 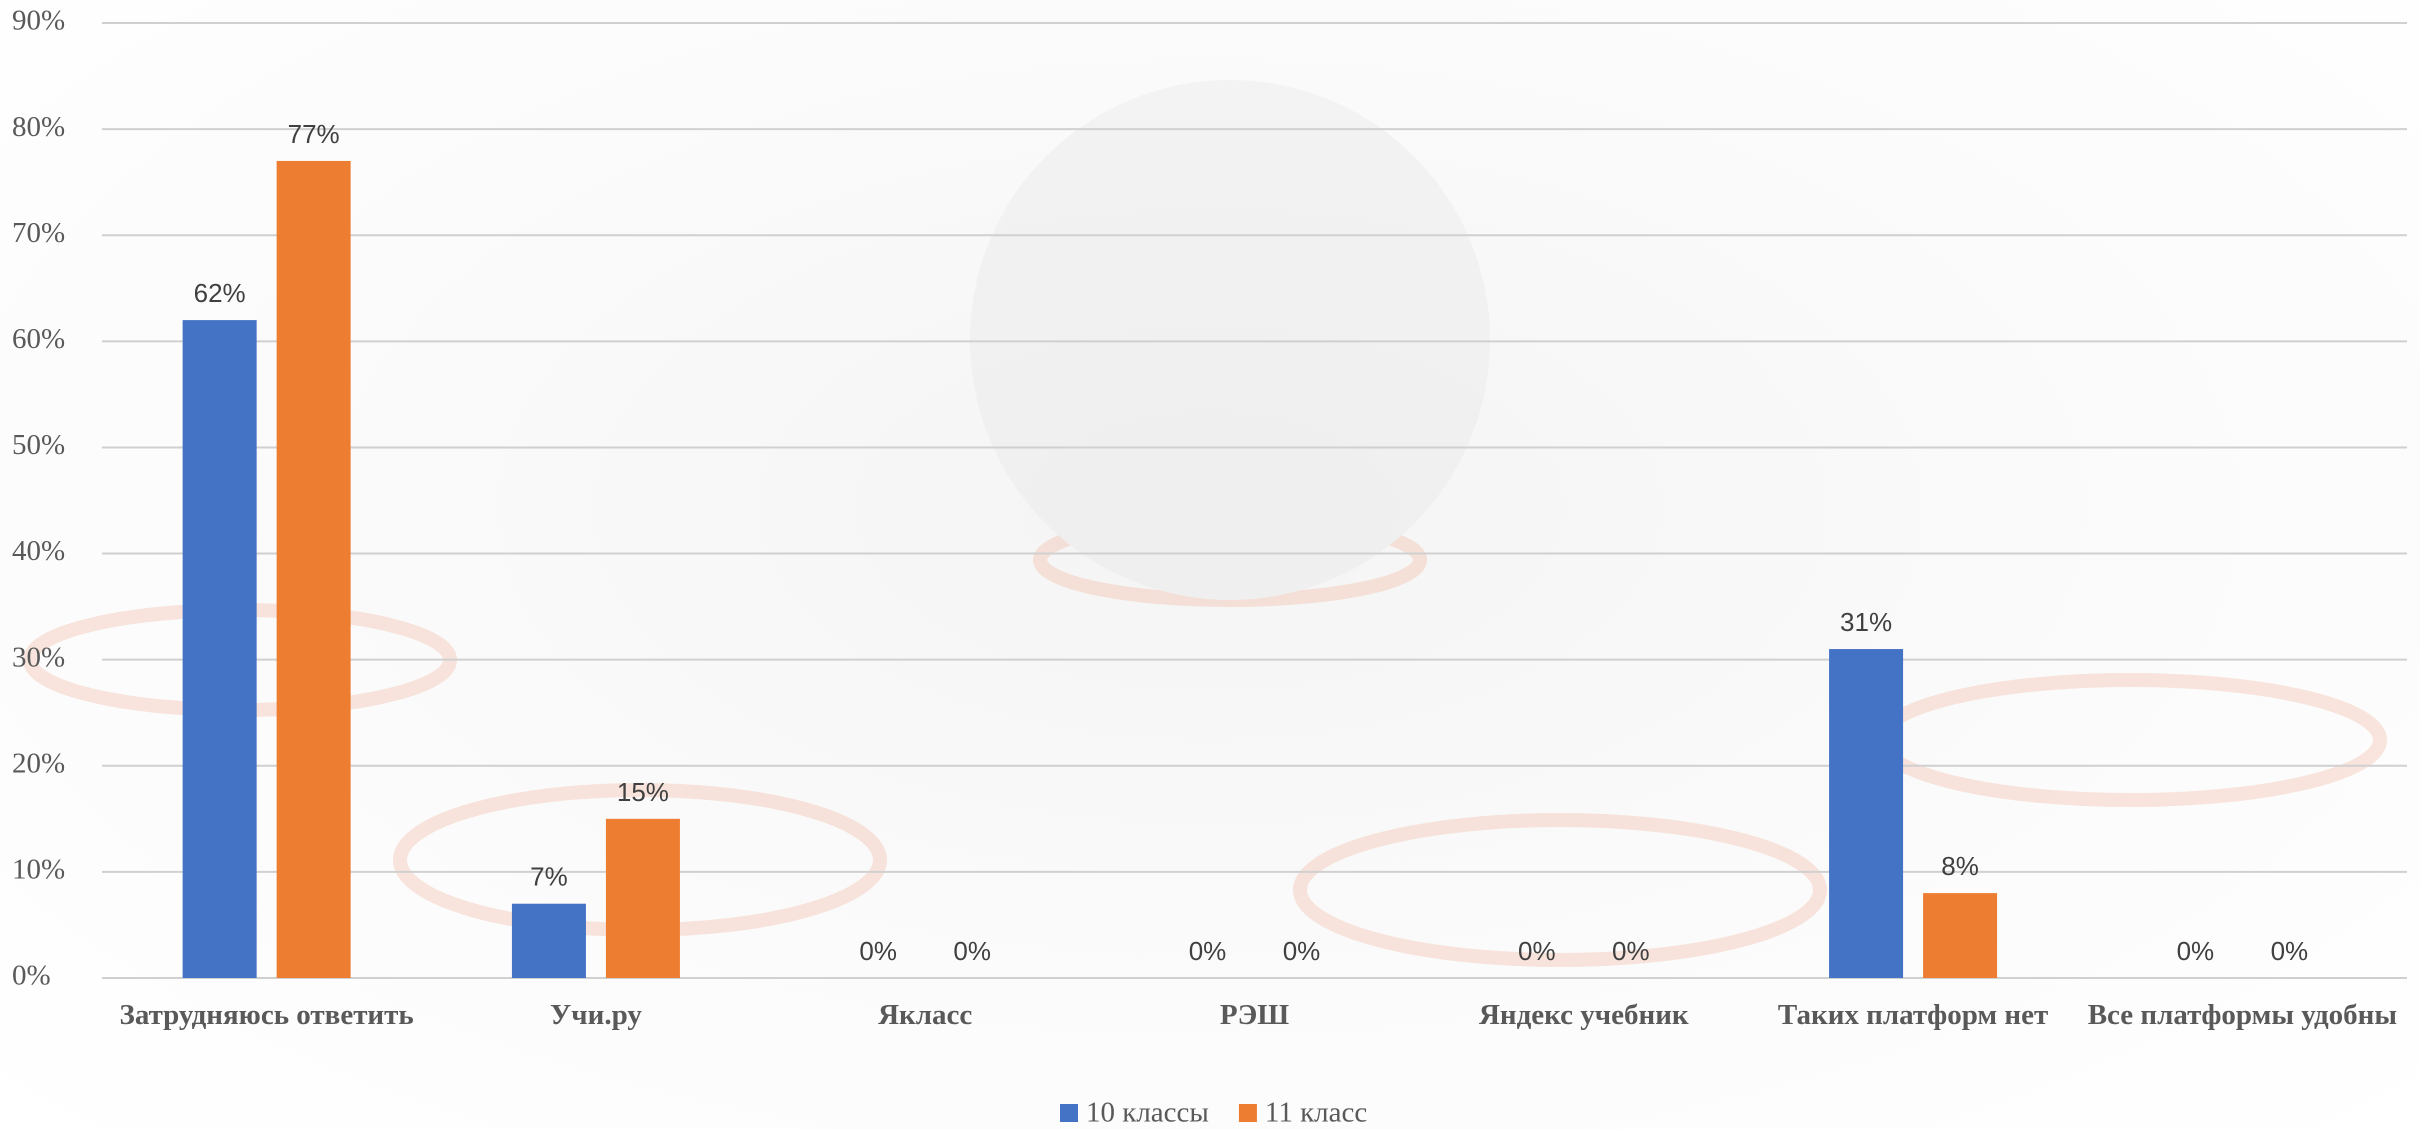 I want to click on y-tick-label: 60%, so click(x=38, y=339).